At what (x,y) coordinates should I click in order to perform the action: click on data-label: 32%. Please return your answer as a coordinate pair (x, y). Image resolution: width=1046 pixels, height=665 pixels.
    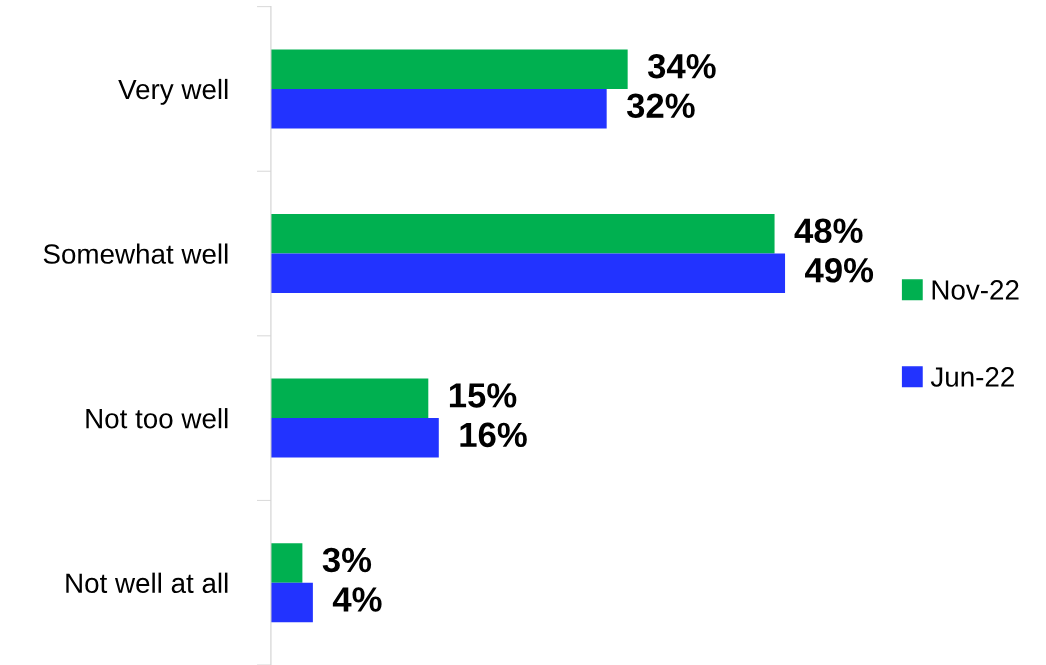
    Looking at the image, I should click on (660, 106).